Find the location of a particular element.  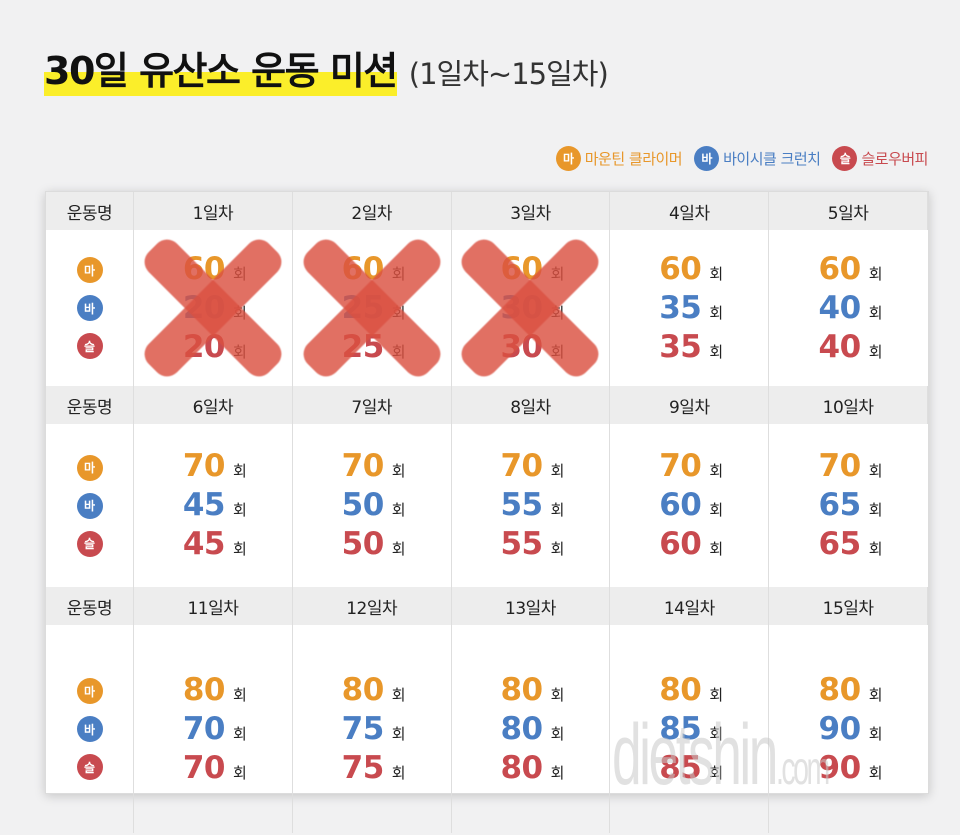

bicycle-crunch-count: 65 is located at coordinates (840, 505).